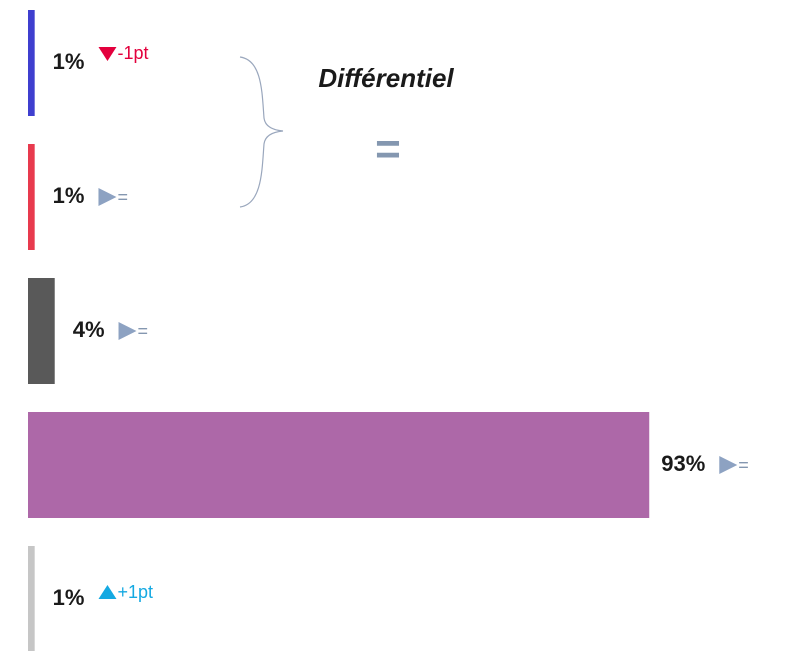 The image size is (798, 651). Describe the element at coordinates (135, 592) in the screenshot. I see `delta-label: +1pt` at that location.